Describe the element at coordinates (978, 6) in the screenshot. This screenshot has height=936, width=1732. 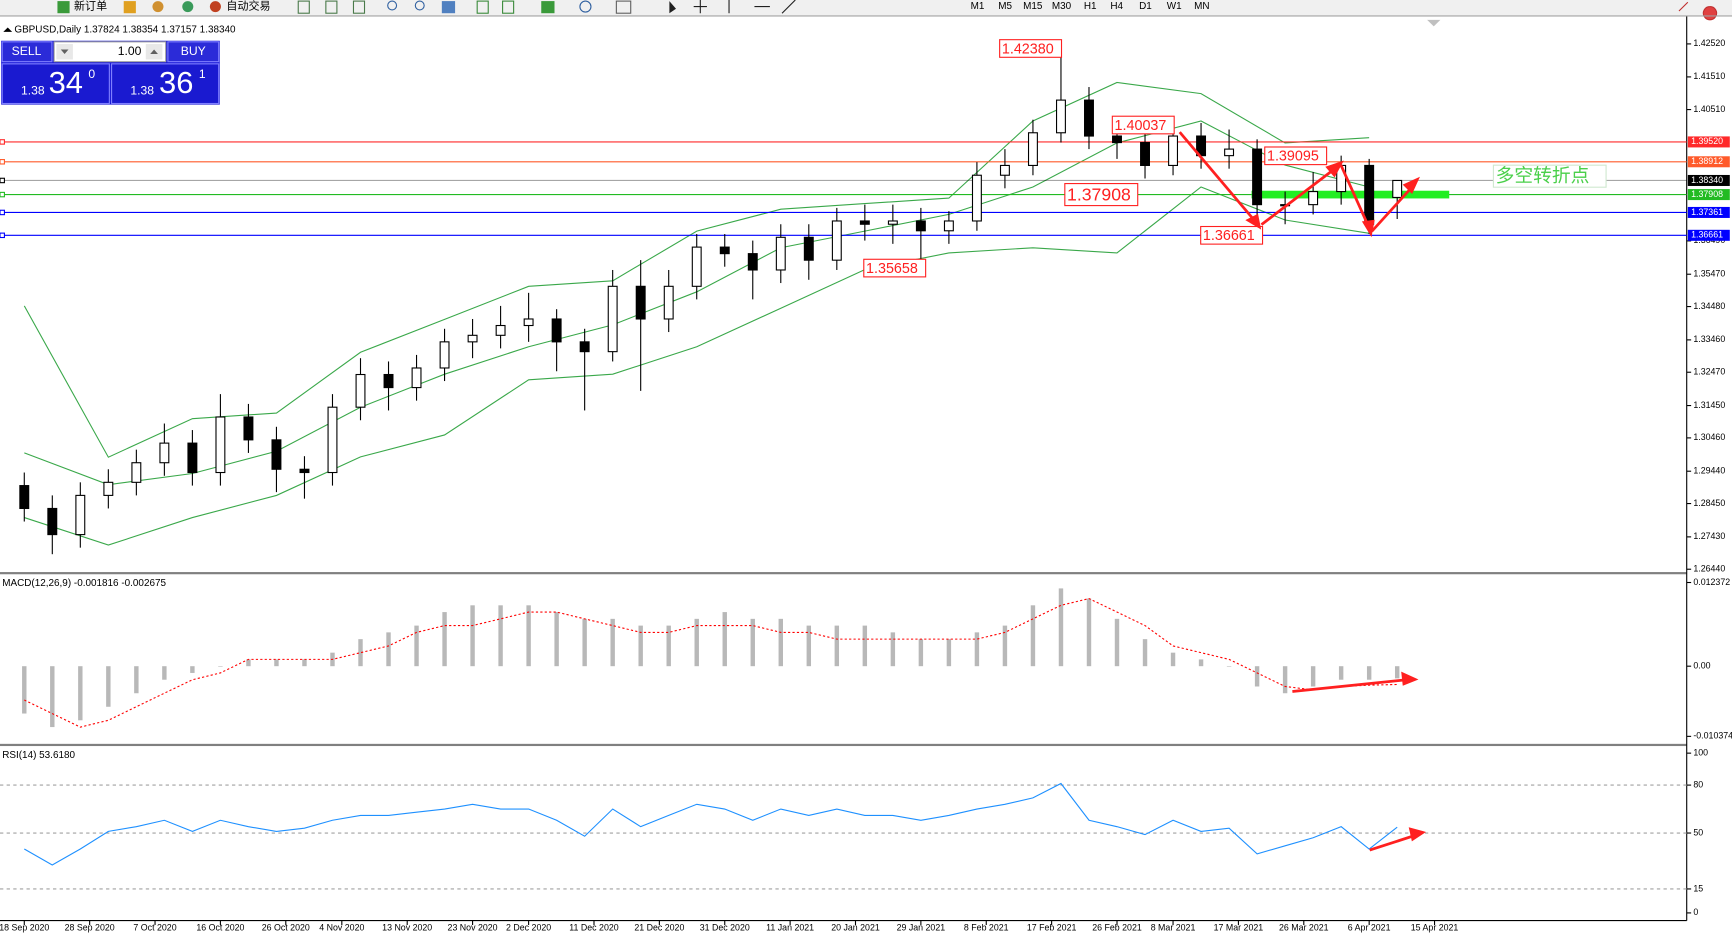
I see `period-button: M1` at that location.